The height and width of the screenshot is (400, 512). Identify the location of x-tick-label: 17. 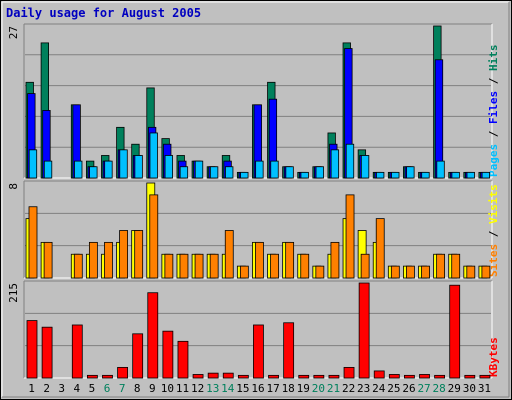
(272, 388).